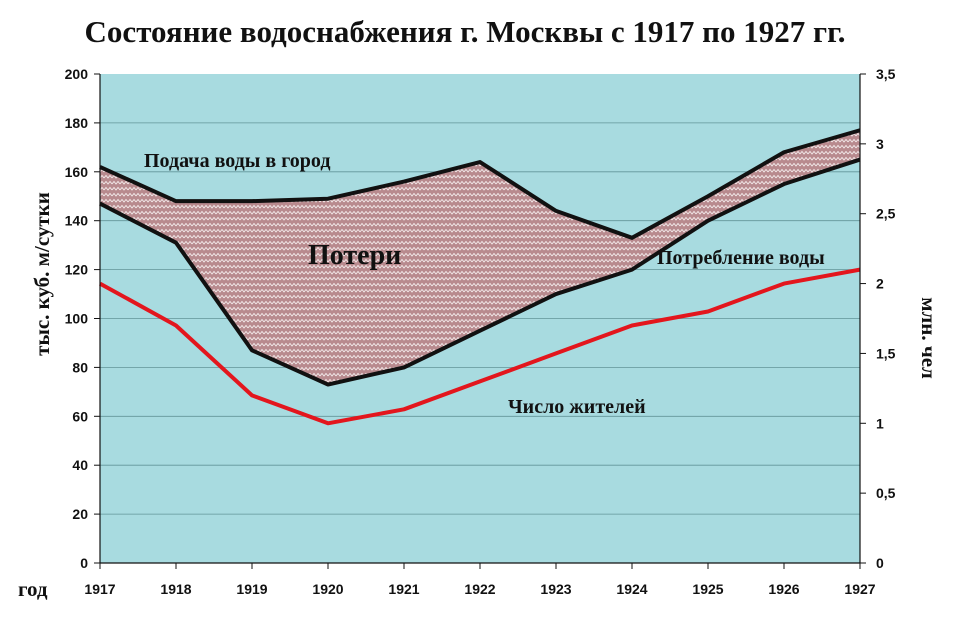  Describe the element at coordinates (880, 144) in the screenshot. I see `y2-tick-label: 3` at that location.